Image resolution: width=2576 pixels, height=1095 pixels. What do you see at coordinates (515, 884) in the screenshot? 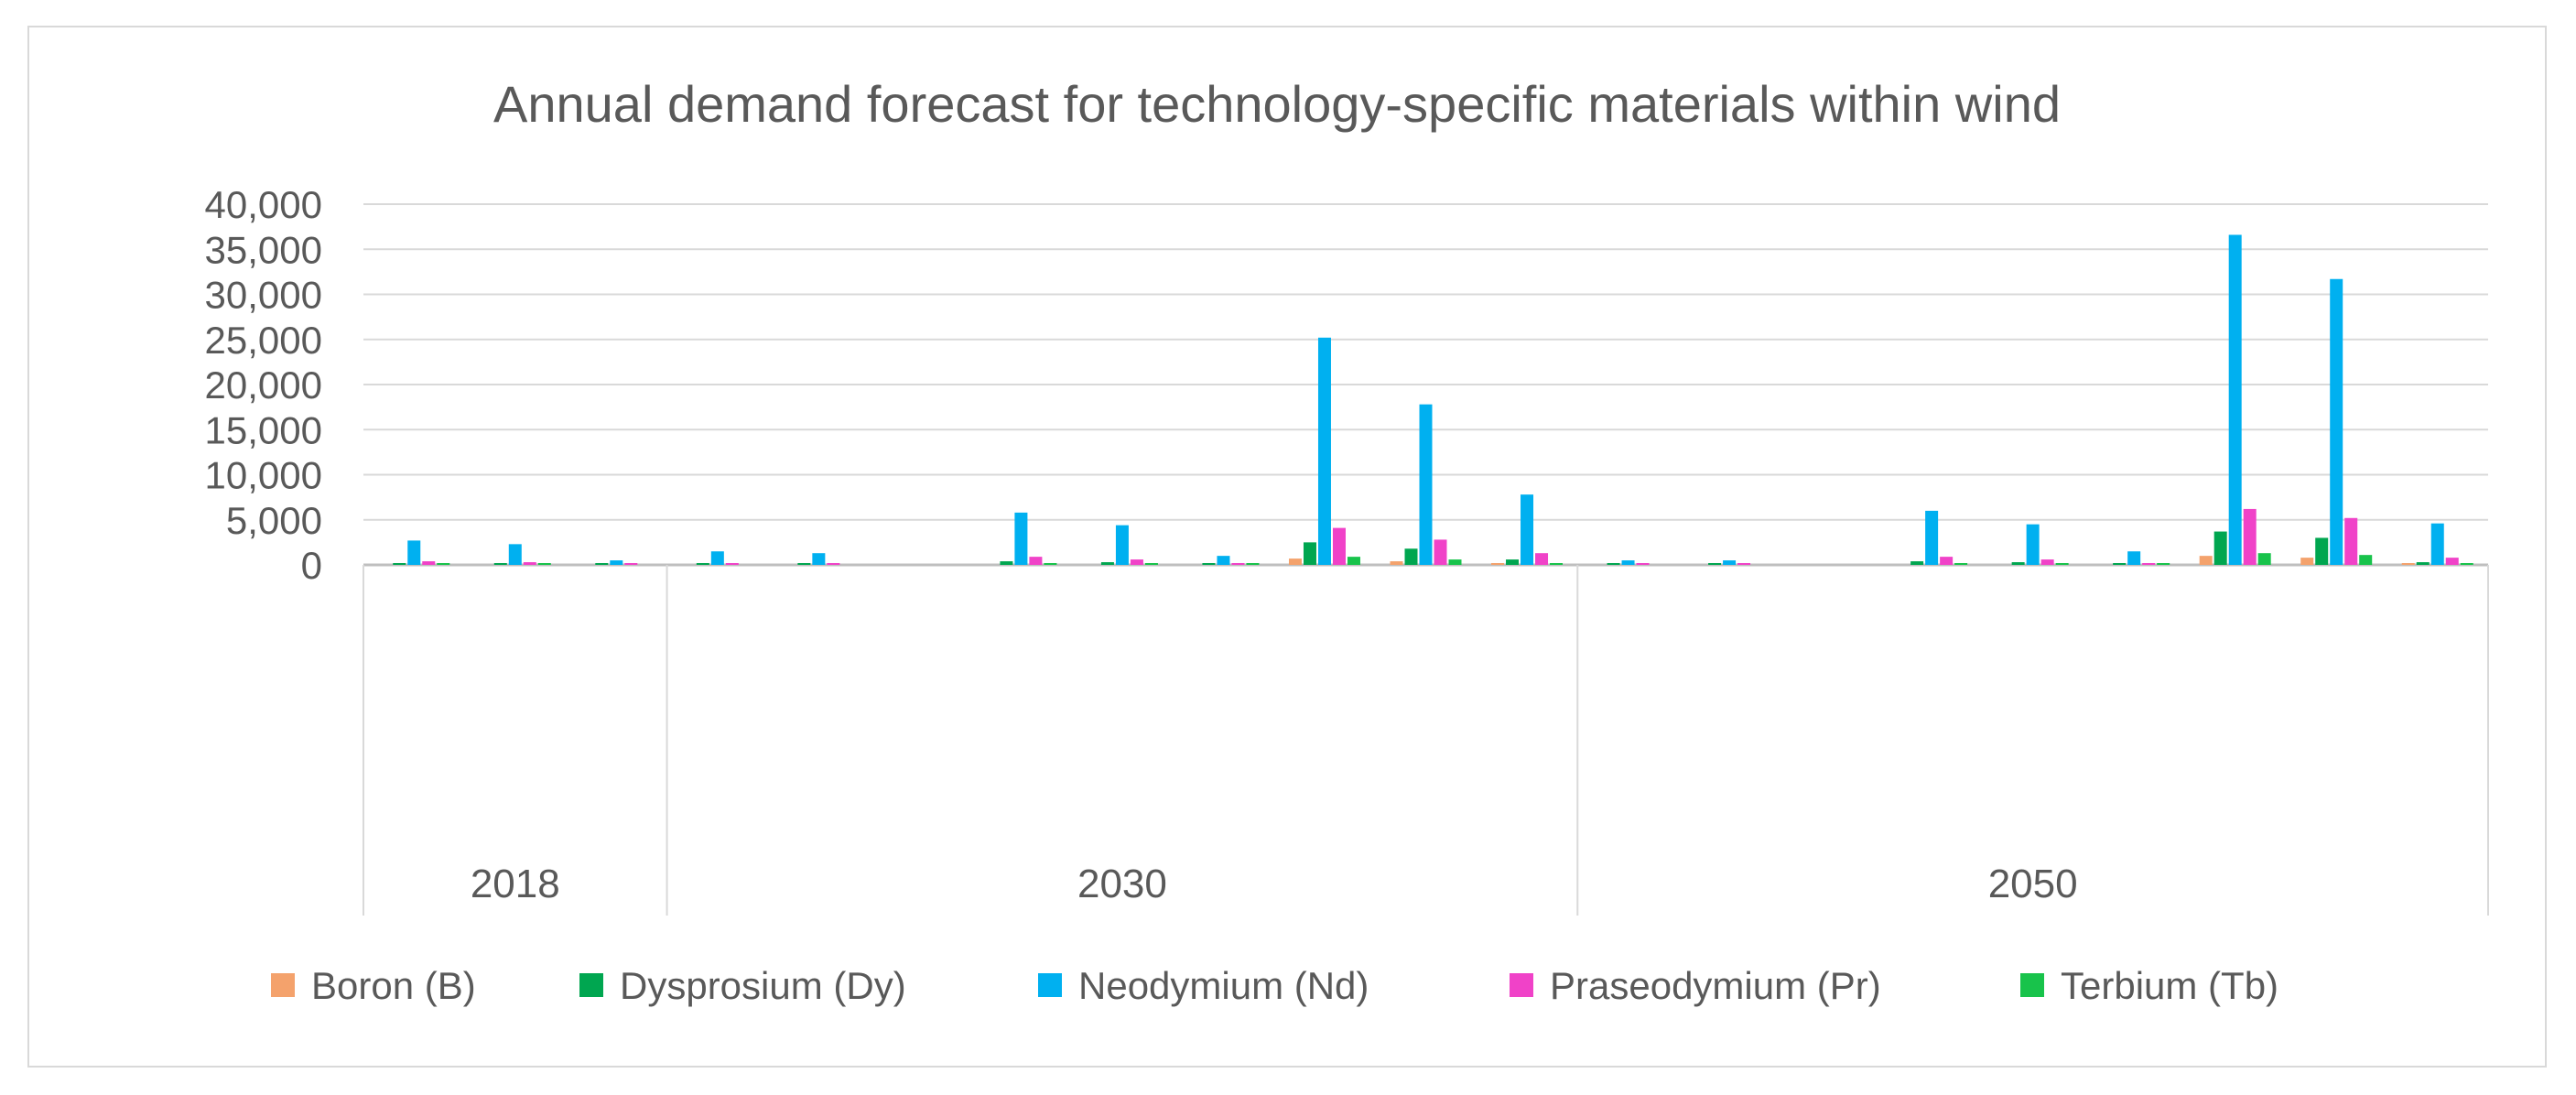
I see `category-label-2018: 2018` at bounding box center [515, 884].